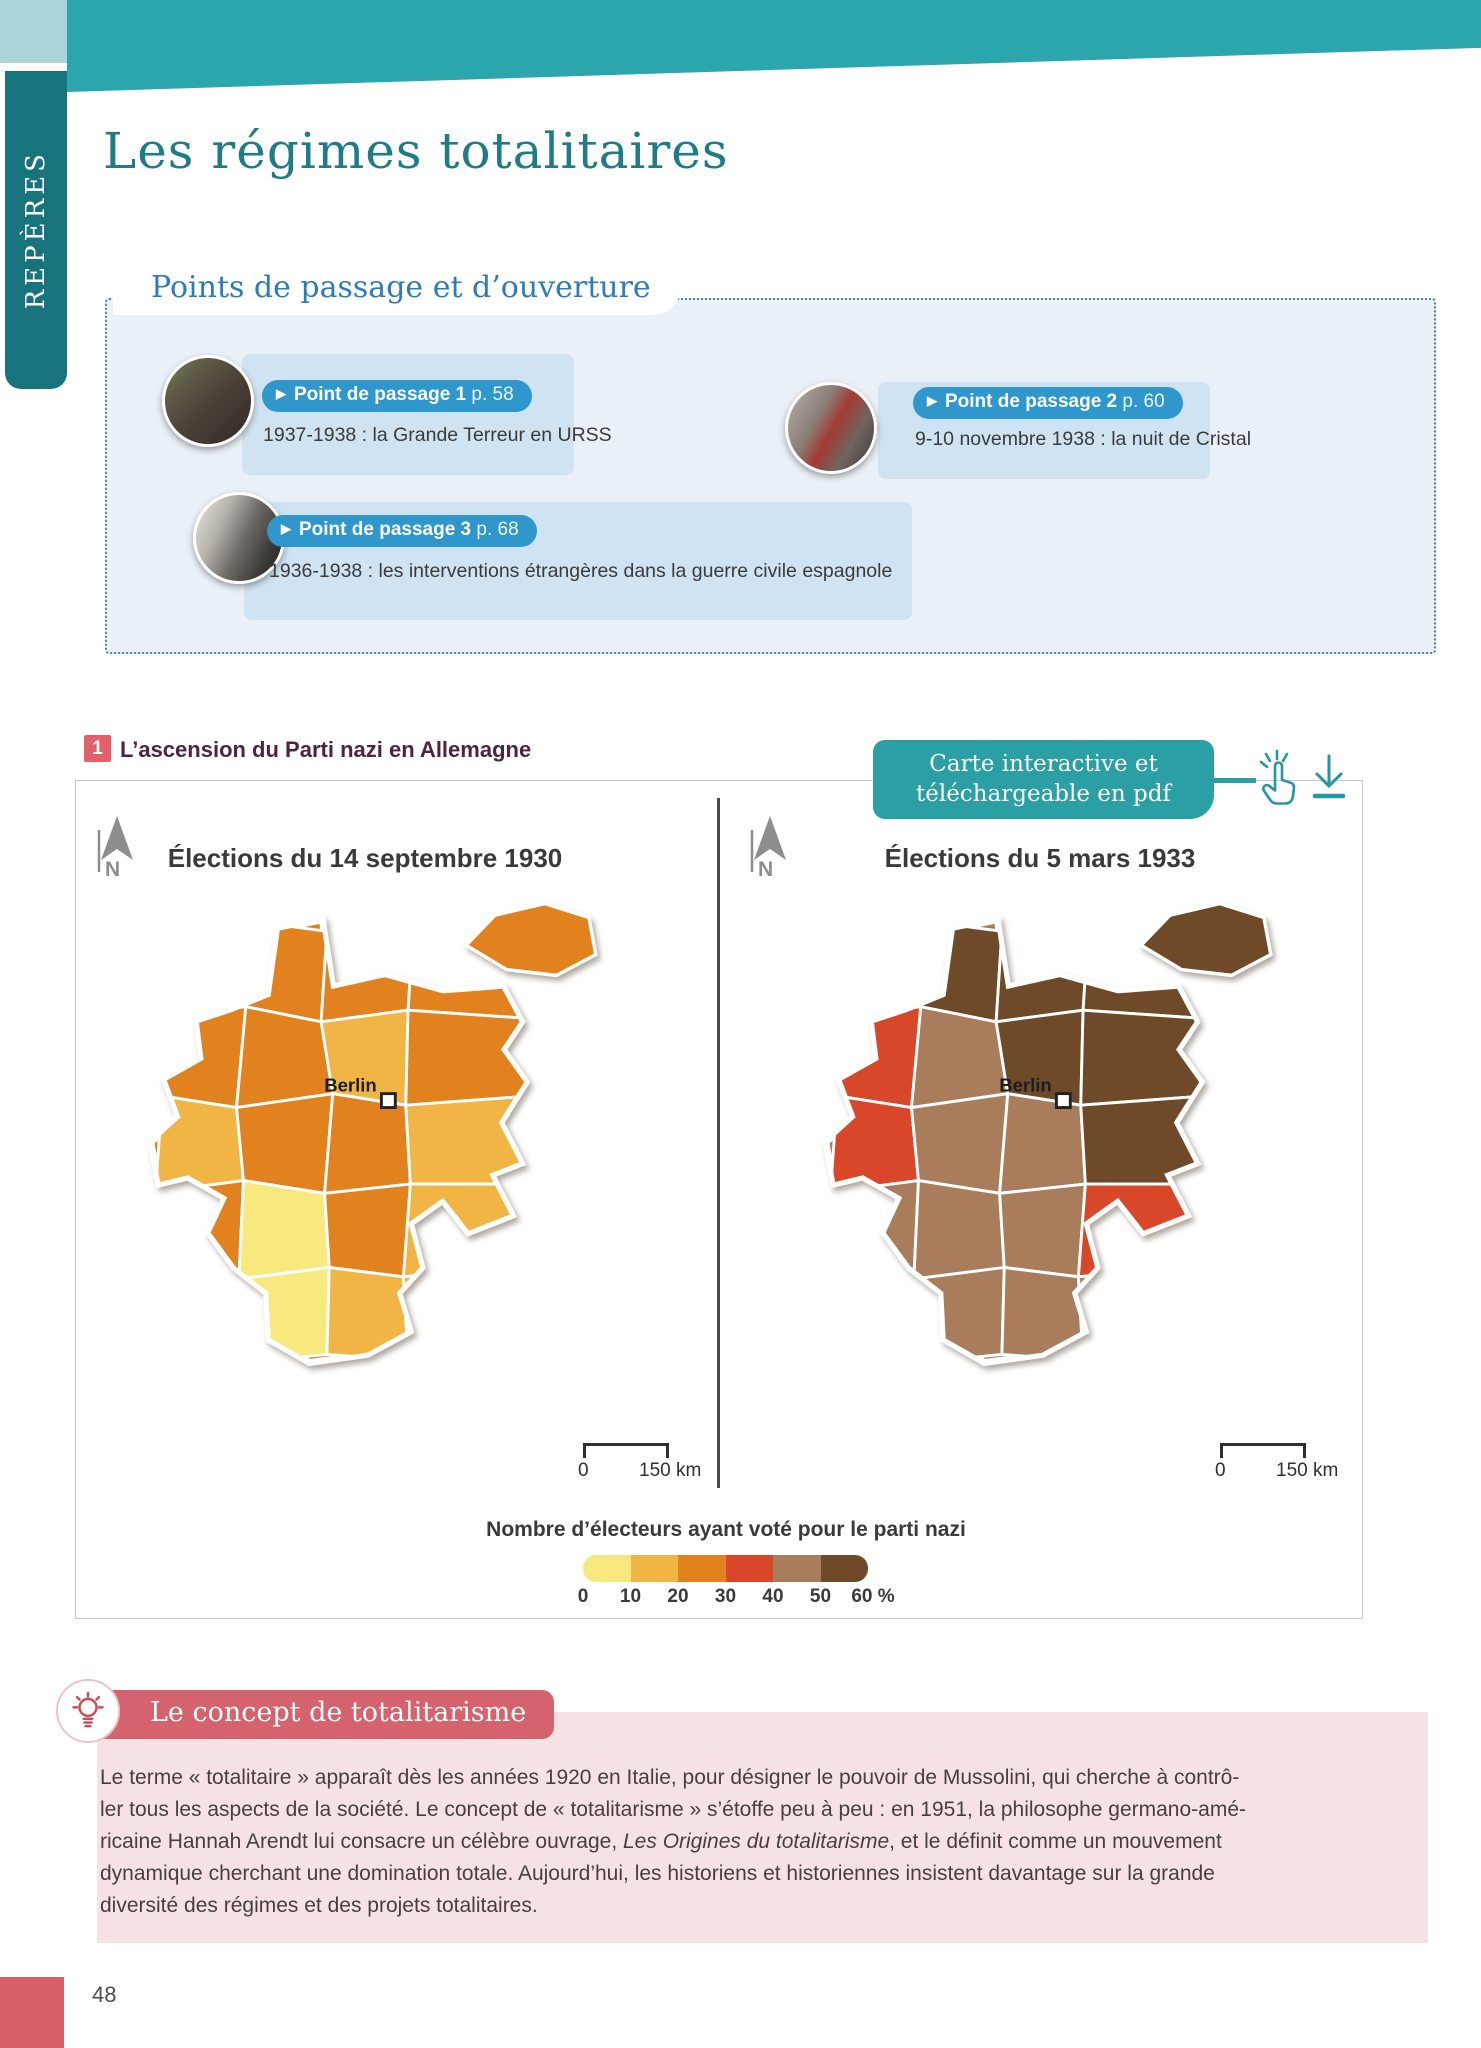 This screenshot has height=2048, width=1481. What do you see at coordinates (367, 1140) in the screenshot?
I see `germany-map-1930: Berlin` at bounding box center [367, 1140].